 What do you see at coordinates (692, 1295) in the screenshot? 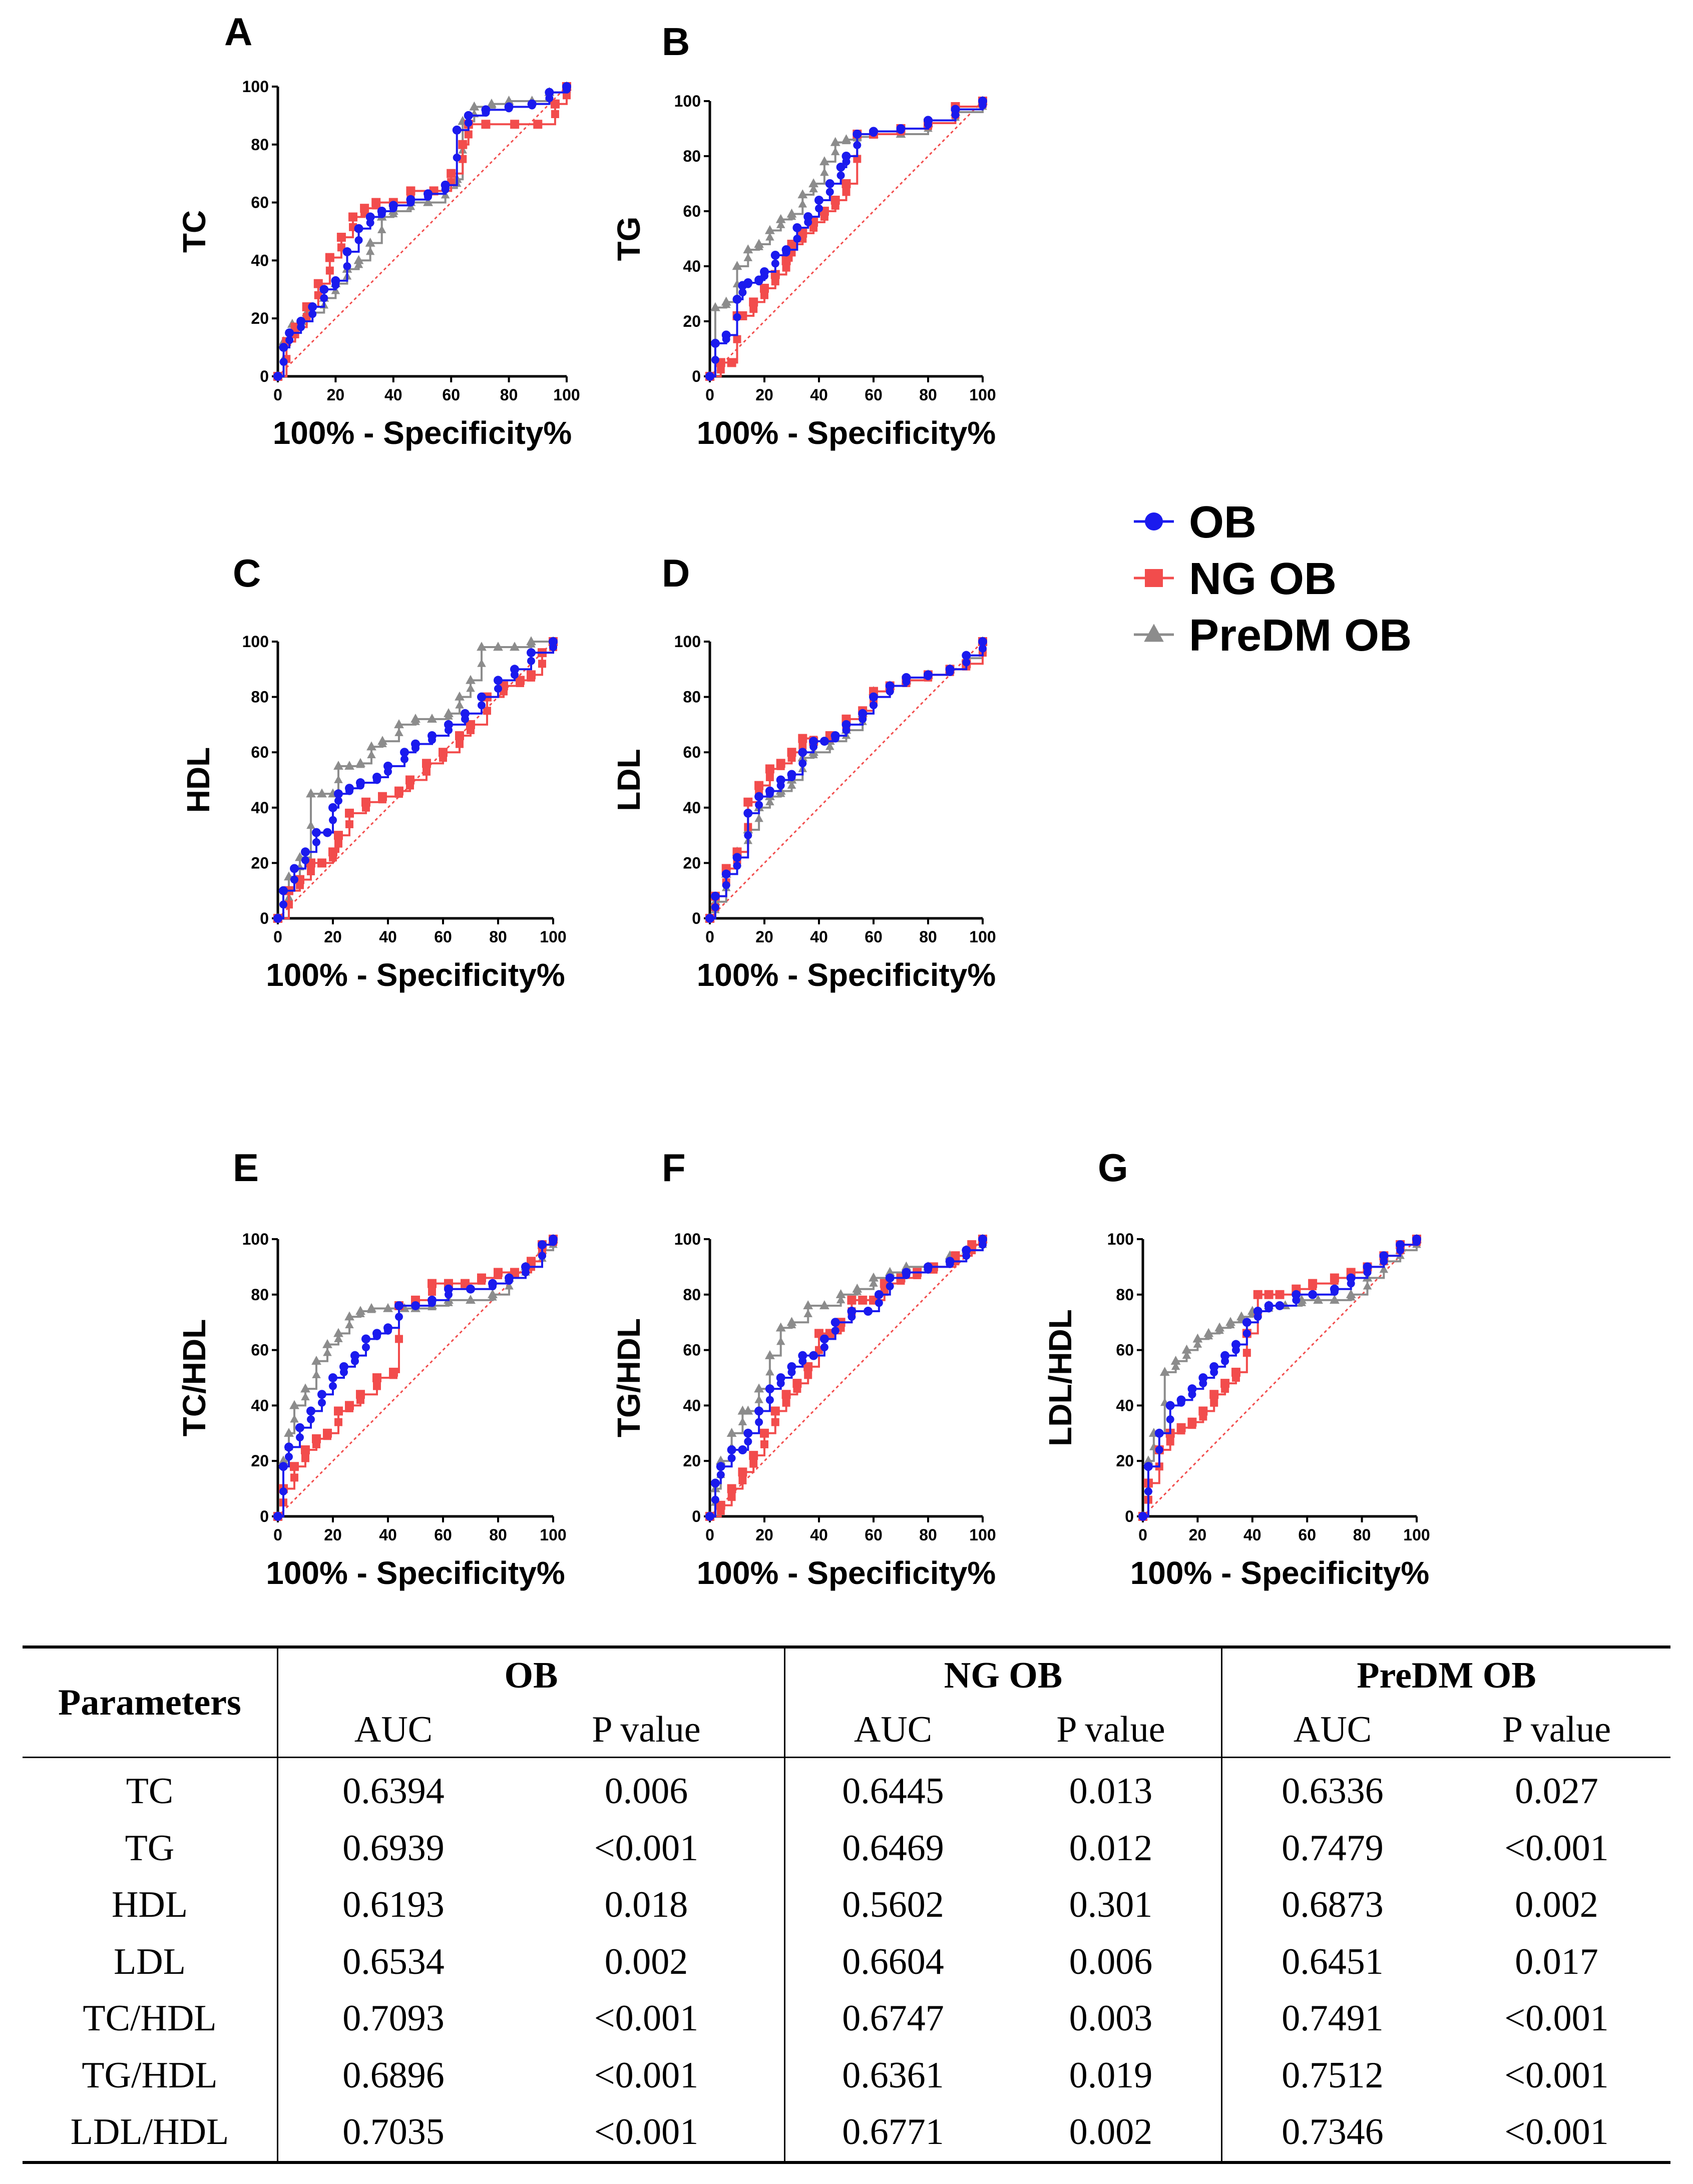
I see `y-tick-label: 80` at bounding box center [692, 1295].